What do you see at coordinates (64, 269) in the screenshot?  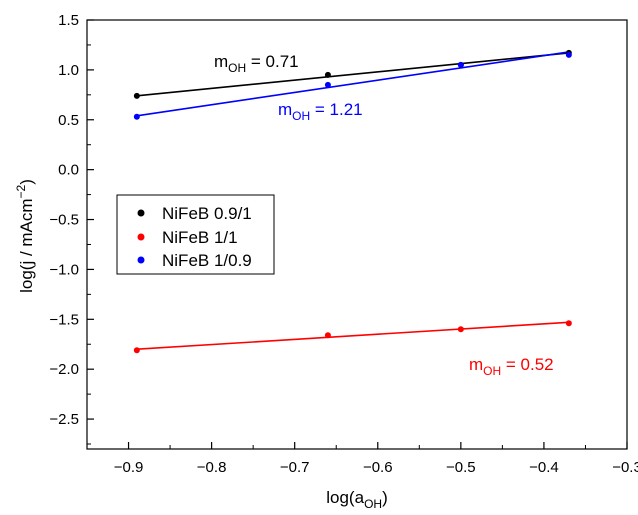 I see `y-tick-label: −1.0` at bounding box center [64, 269].